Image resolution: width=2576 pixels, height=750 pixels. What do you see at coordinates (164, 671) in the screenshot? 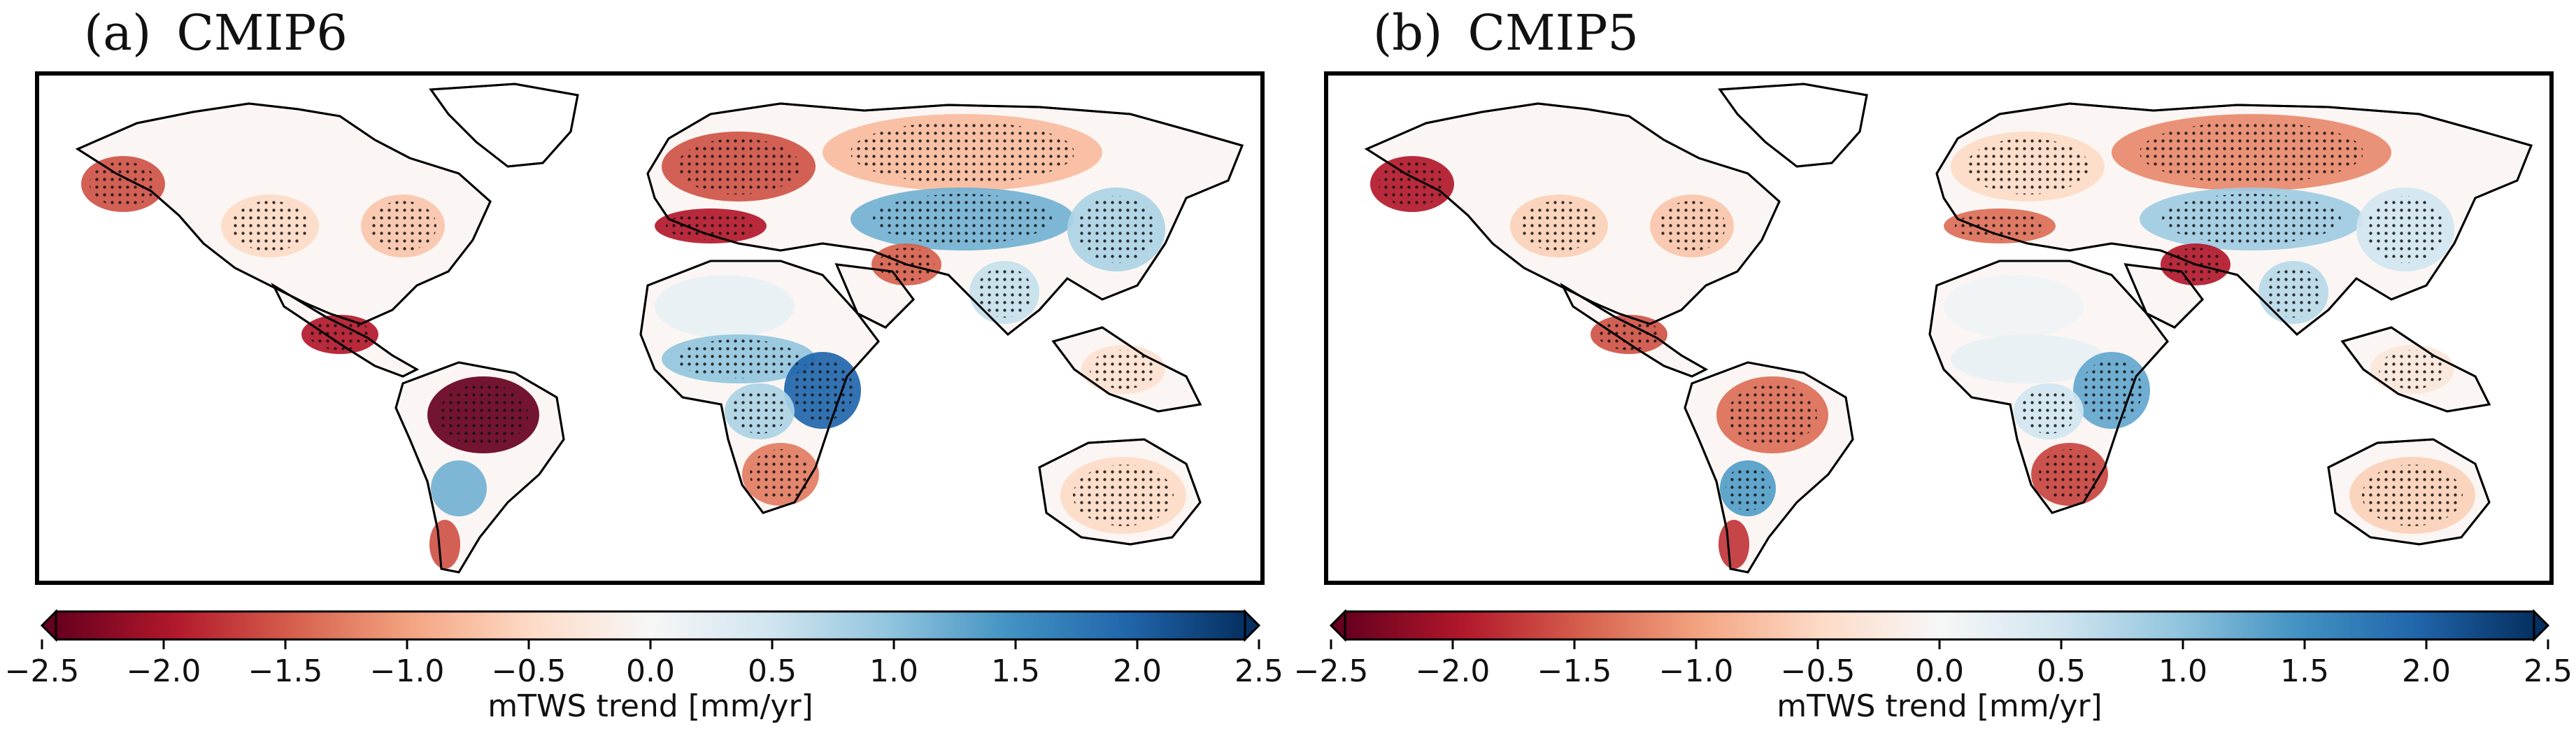
I see `tick-label: −2.0` at bounding box center [164, 671].